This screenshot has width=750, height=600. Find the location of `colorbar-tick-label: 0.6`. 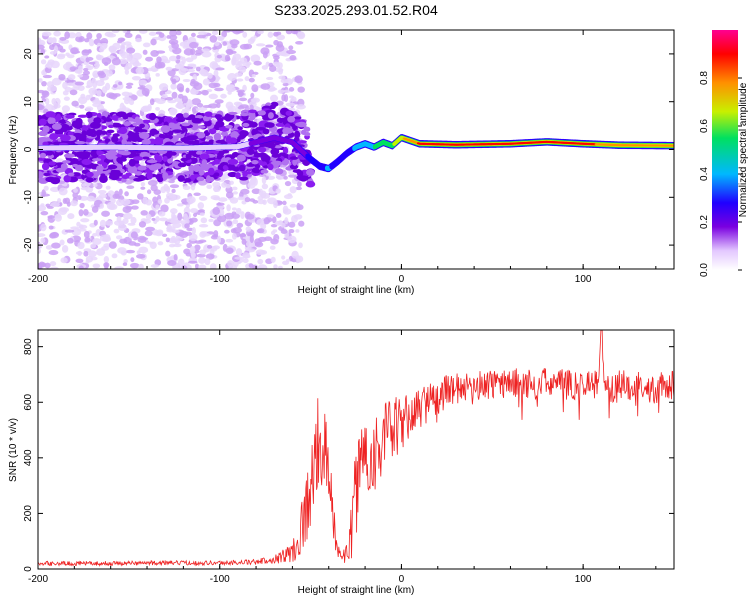

colorbar-tick-label: 0.6 is located at coordinates (704, 126).